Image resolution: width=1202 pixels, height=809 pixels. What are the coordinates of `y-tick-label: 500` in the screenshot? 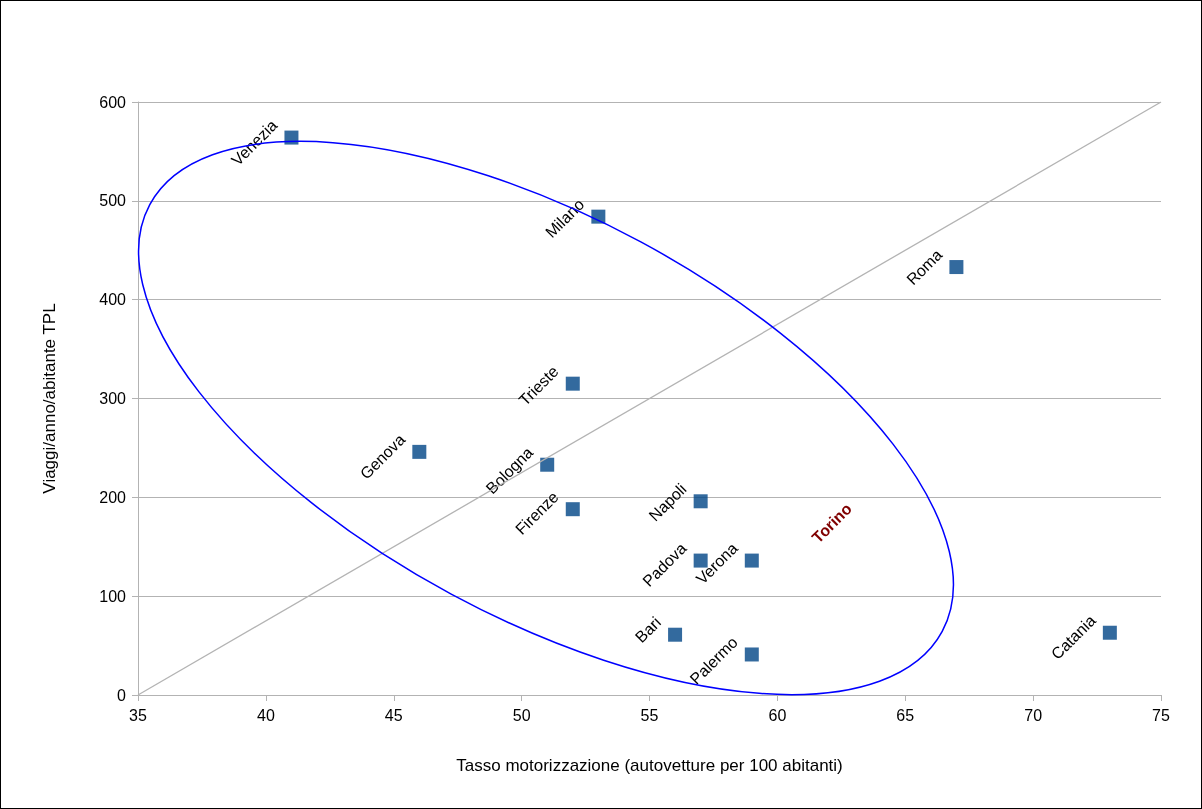 It's located at (113, 201).